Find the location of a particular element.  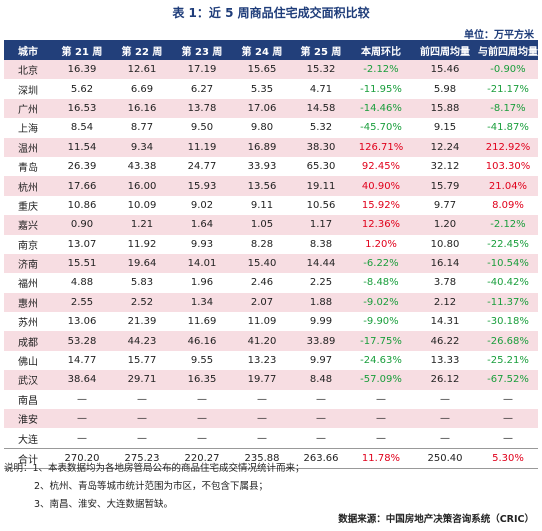

table-cell: 16.35 is located at coordinates (202, 380).